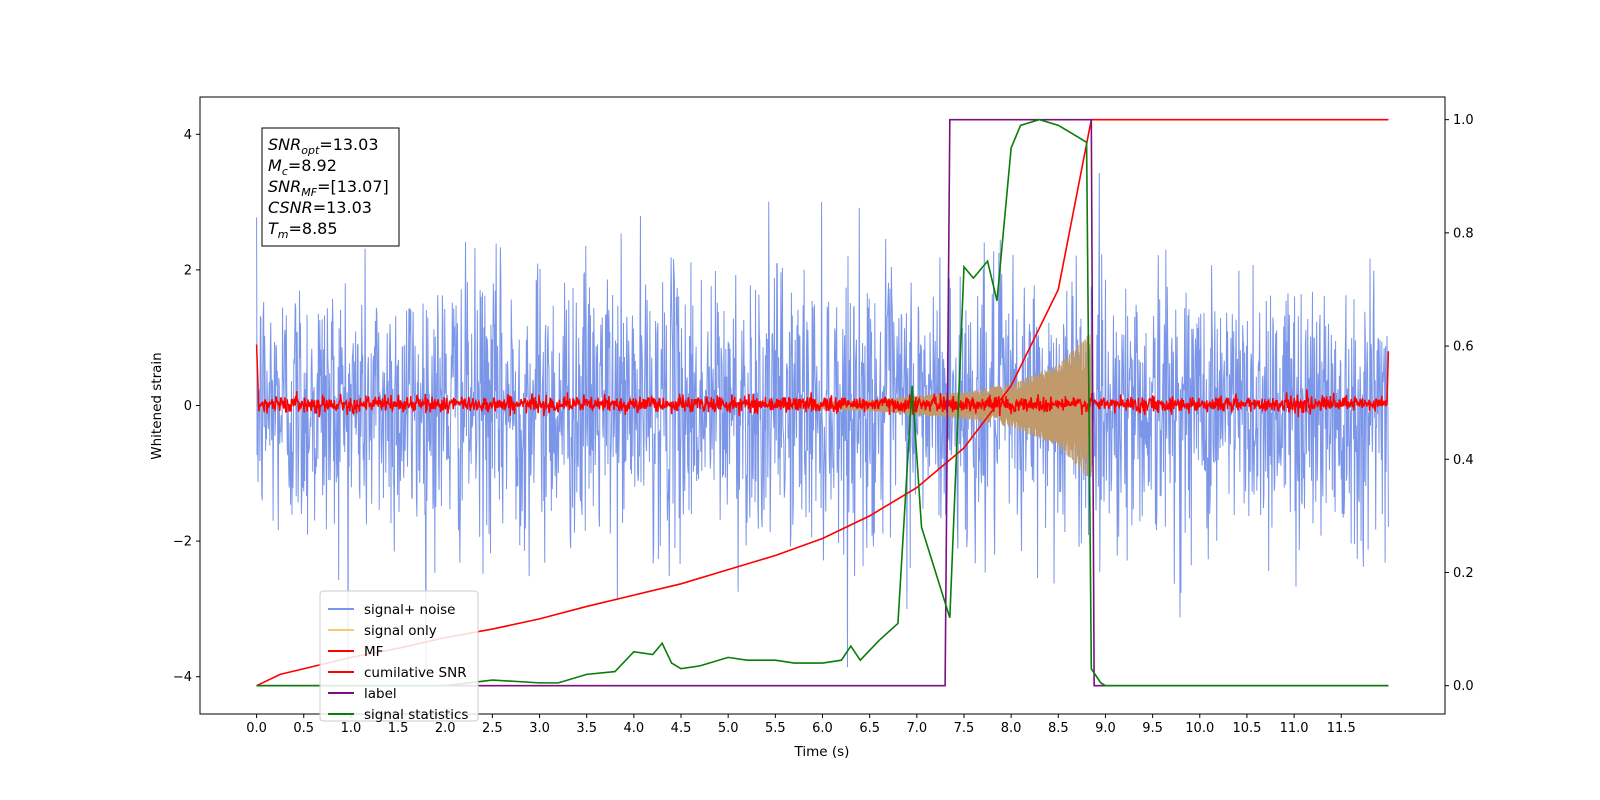 The height and width of the screenshot is (800, 1600). What do you see at coordinates (539, 728) in the screenshot?
I see `x-tick-label: 3.0` at bounding box center [539, 728].